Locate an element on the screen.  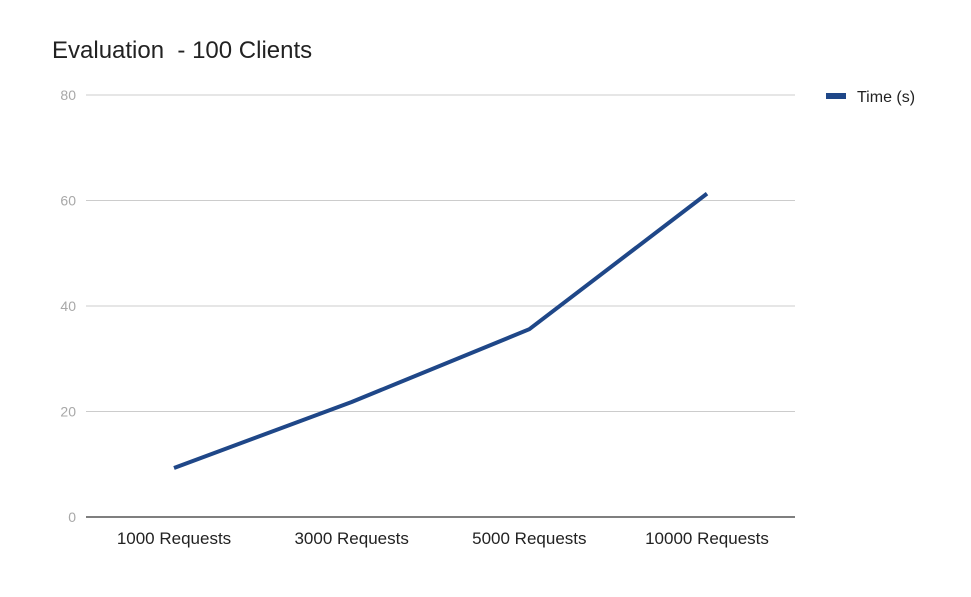
y-tick-label: 40 is located at coordinates (68, 306).